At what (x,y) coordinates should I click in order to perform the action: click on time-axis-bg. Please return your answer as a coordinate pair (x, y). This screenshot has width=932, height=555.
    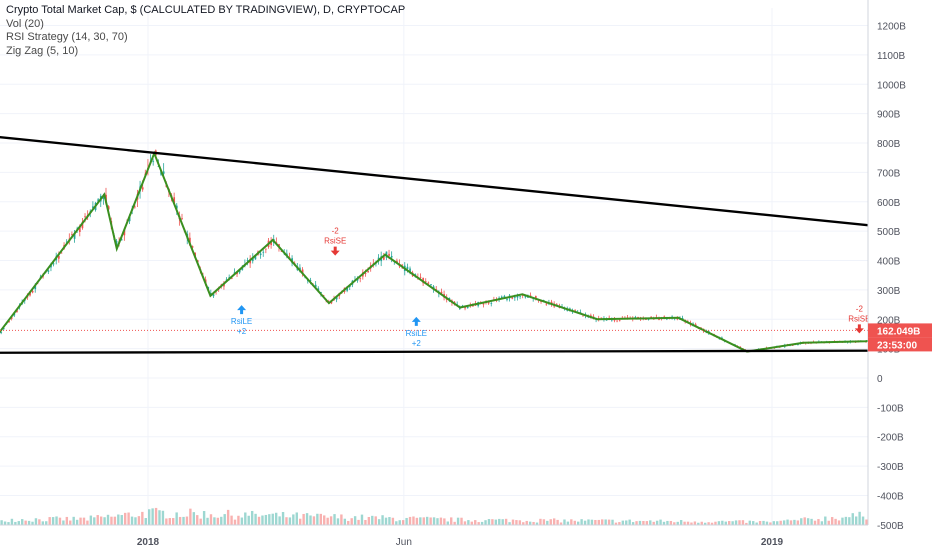
    Looking at the image, I should click on (434, 537).